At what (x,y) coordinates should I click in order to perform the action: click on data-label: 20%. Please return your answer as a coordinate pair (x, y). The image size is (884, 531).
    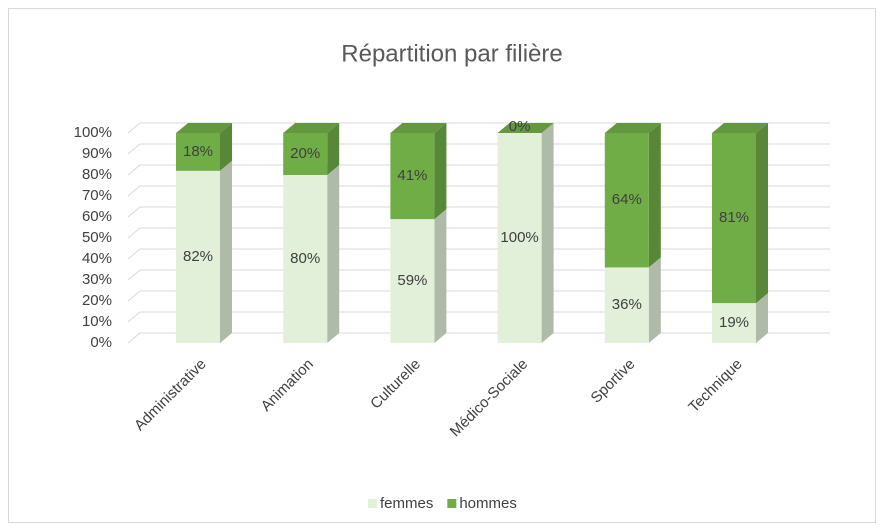
    Looking at the image, I should click on (305, 153).